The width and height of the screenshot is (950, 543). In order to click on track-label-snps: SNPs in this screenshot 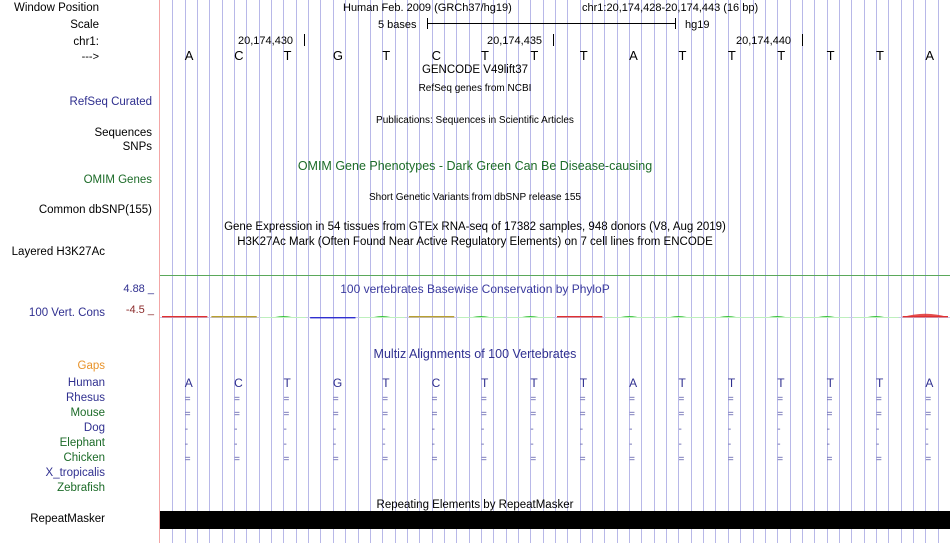, I will do `click(137, 147)`.